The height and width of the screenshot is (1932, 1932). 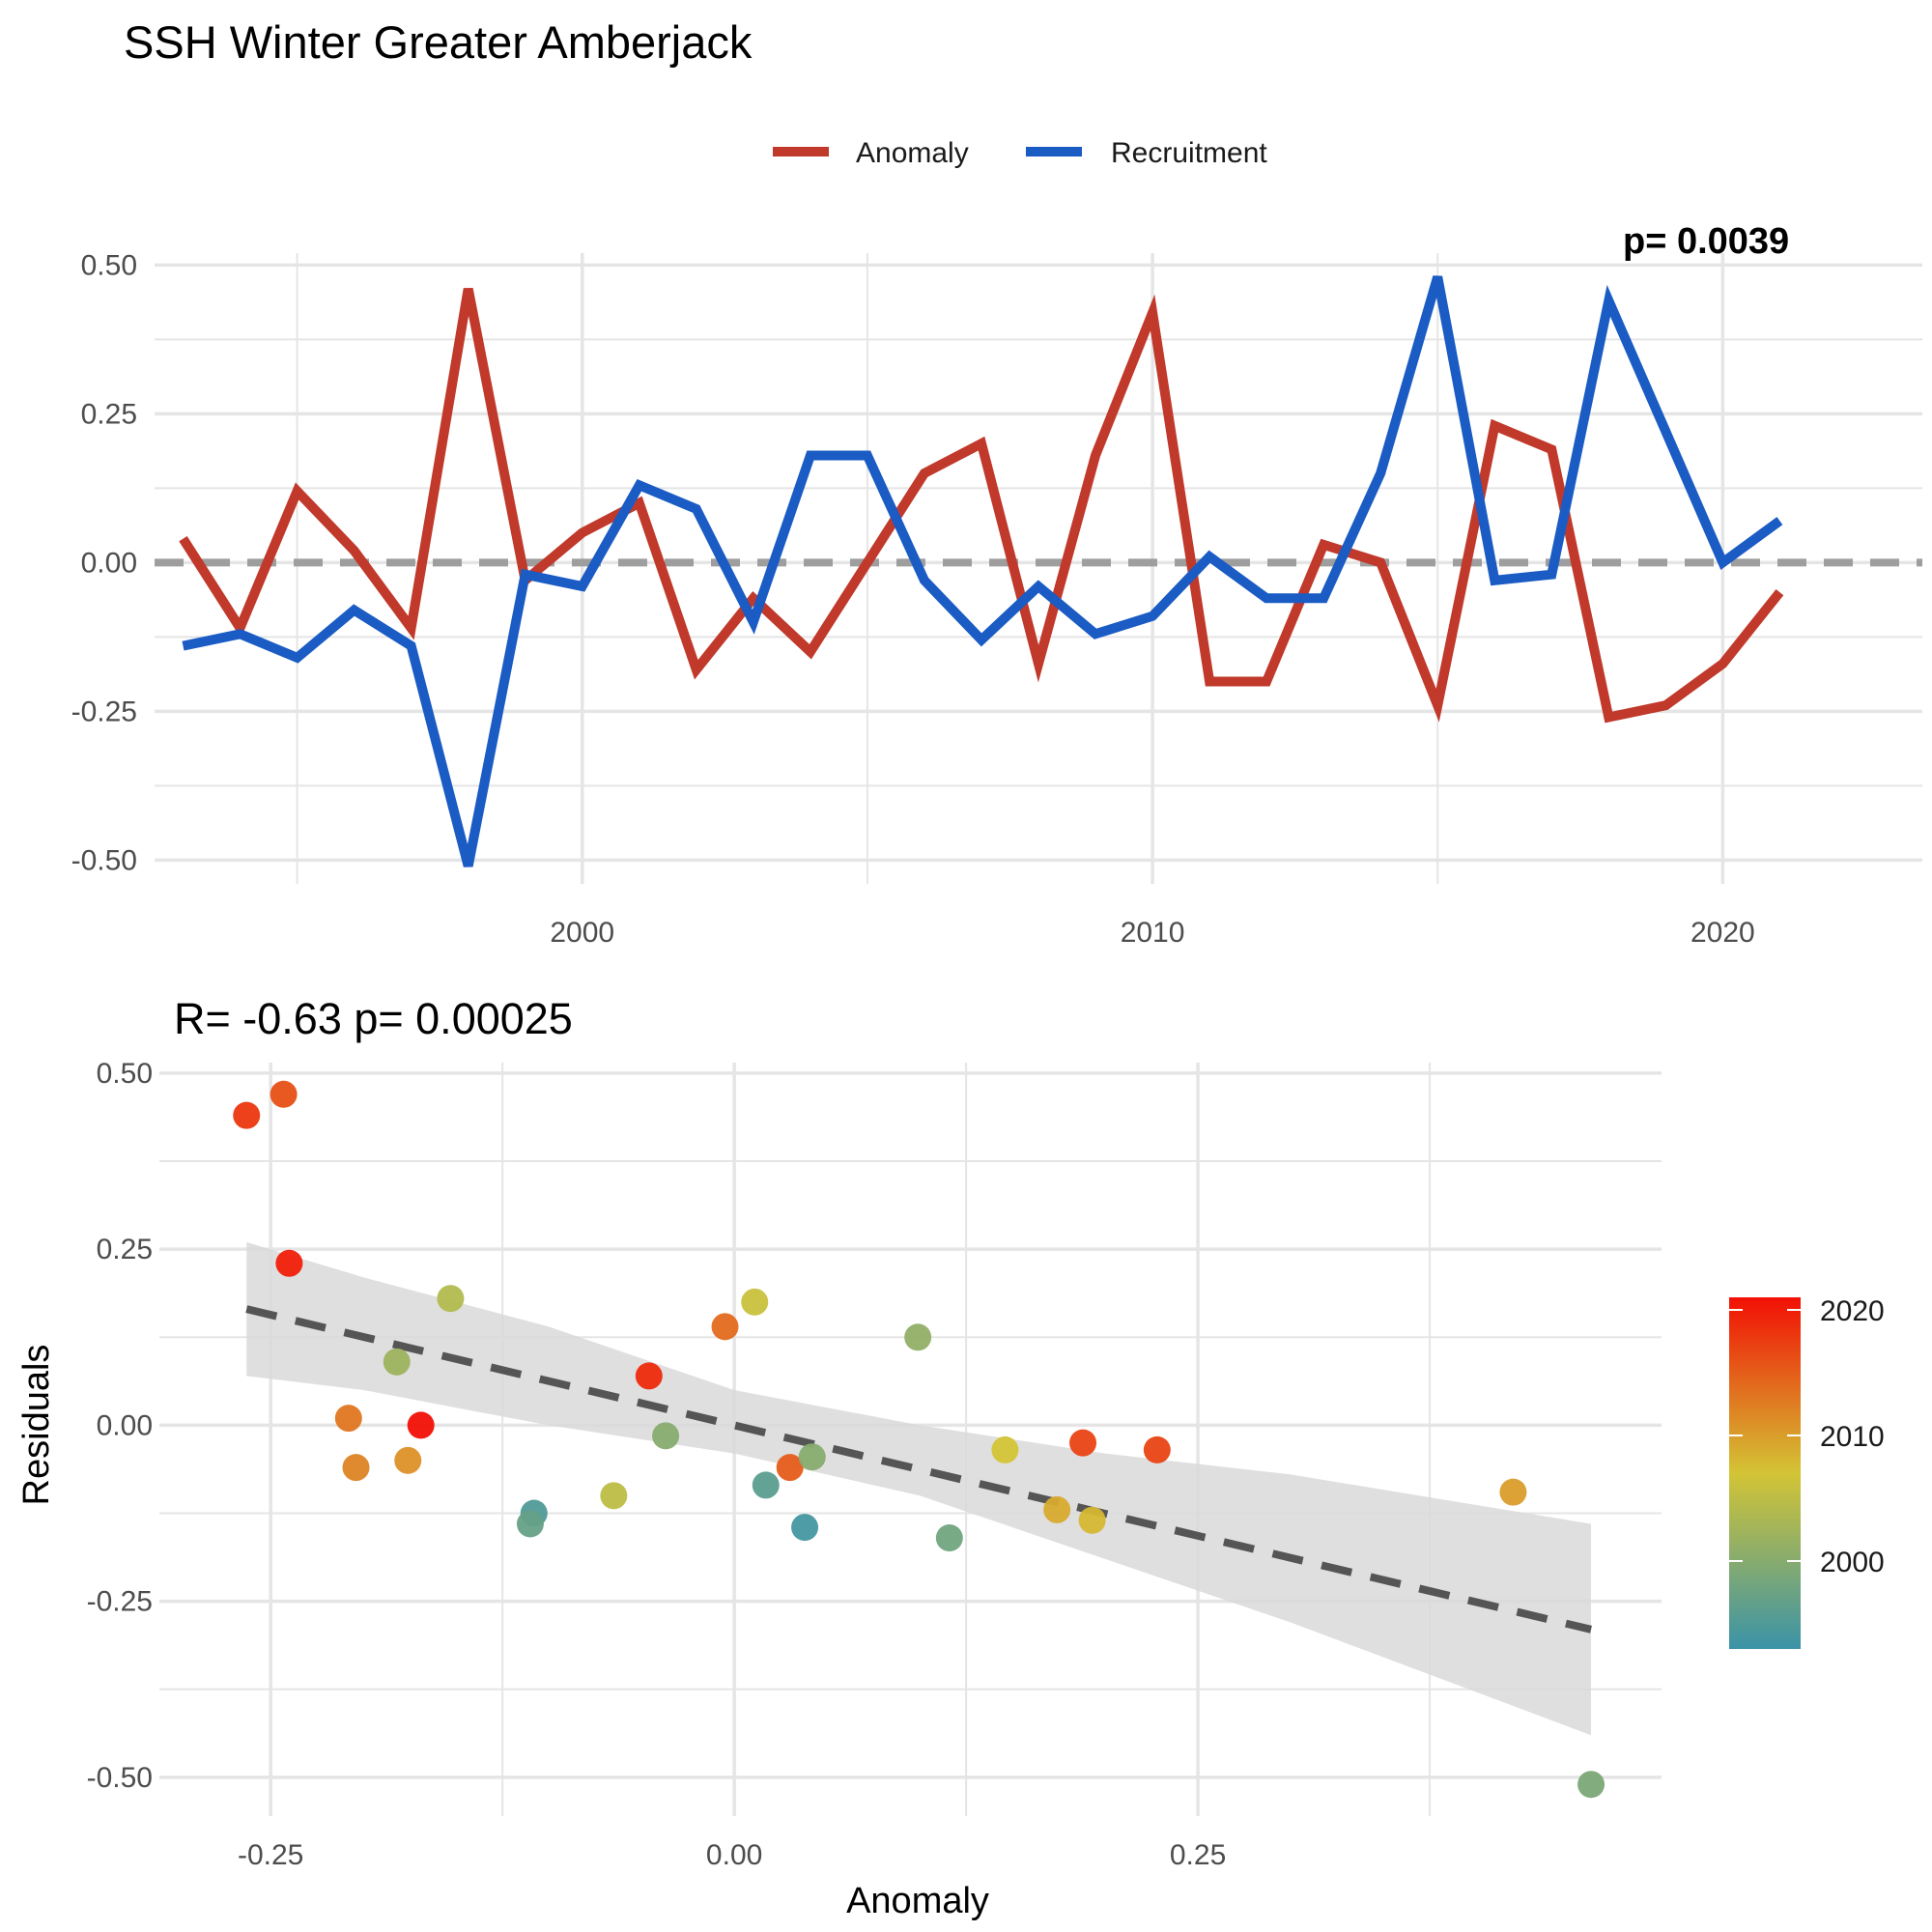 I want to click on colorbar-label: 2000, so click(x=1852, y=1562).